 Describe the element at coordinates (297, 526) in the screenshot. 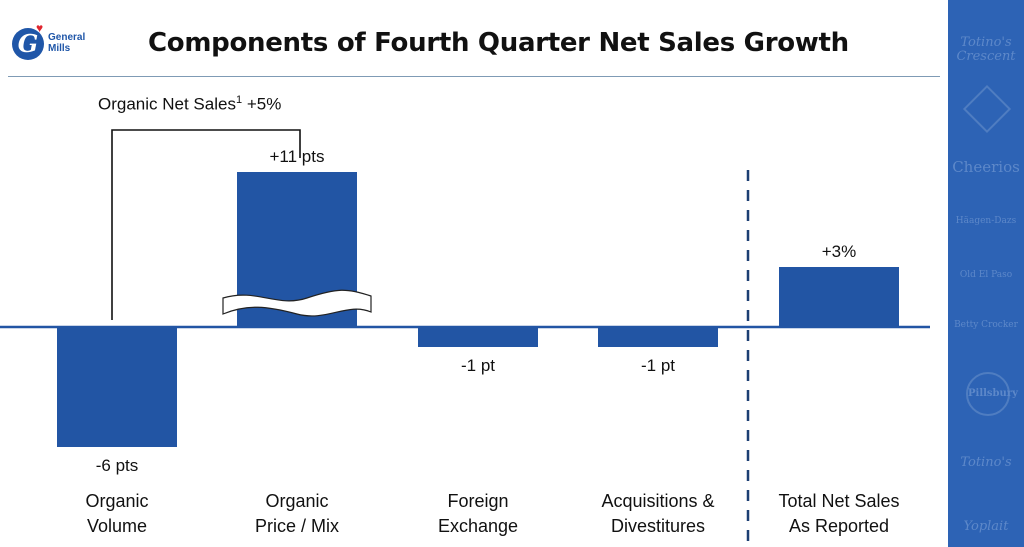

I see `category-label-1-1: Price / Mix` at that location.